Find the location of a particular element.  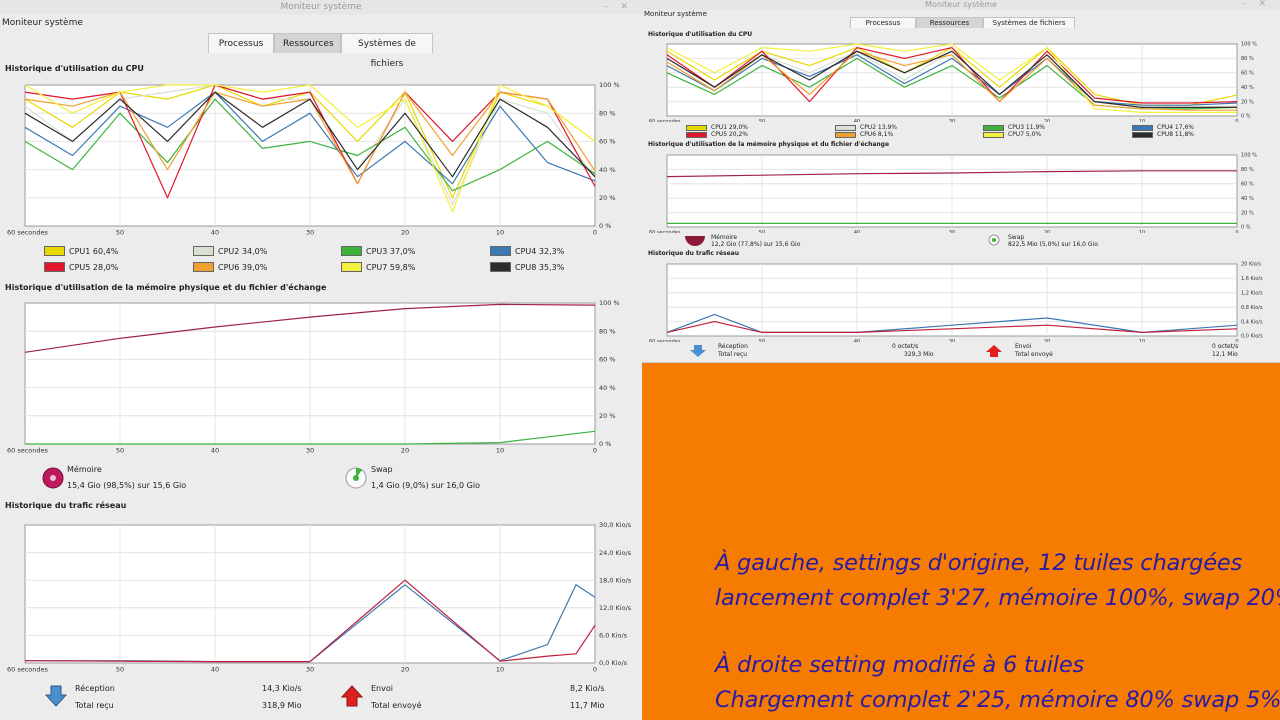

cpu-history-title: Historique d'utilisation du CPU is located at coordinates (74, 68).